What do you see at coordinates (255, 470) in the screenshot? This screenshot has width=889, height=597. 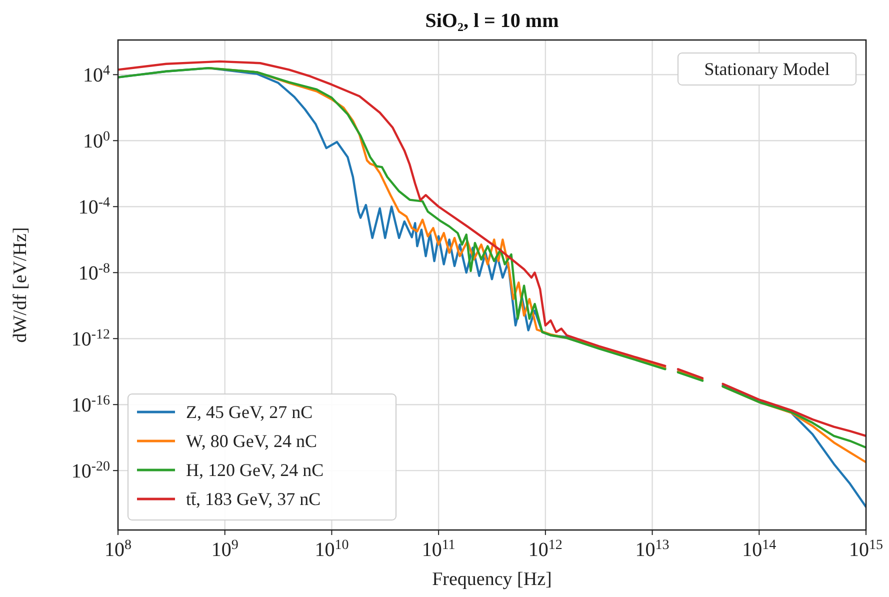 I see `legend-label: H, 120 GeV, 24 nC` at bounding box center [255, 470].